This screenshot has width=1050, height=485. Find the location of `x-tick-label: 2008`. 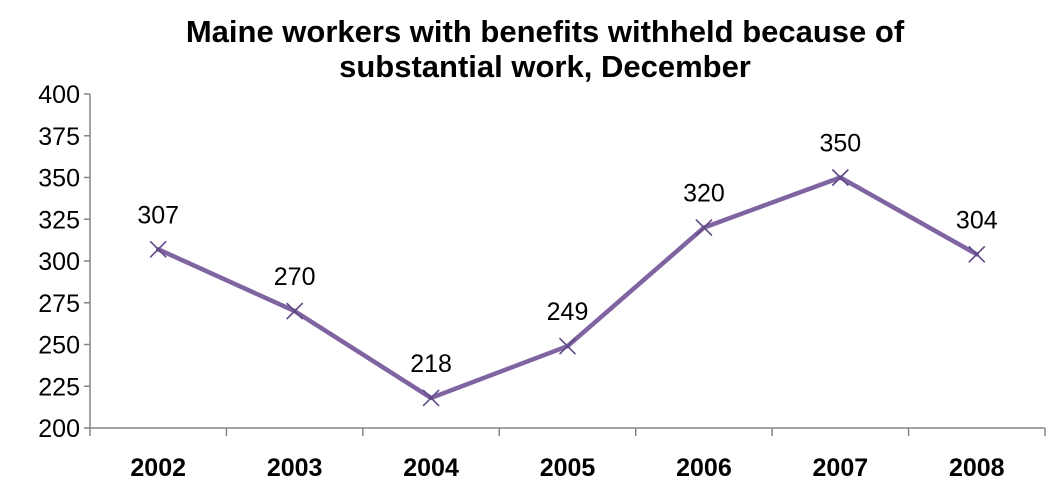

x-tick-label: 2008 is located at coordinates (977, 468).